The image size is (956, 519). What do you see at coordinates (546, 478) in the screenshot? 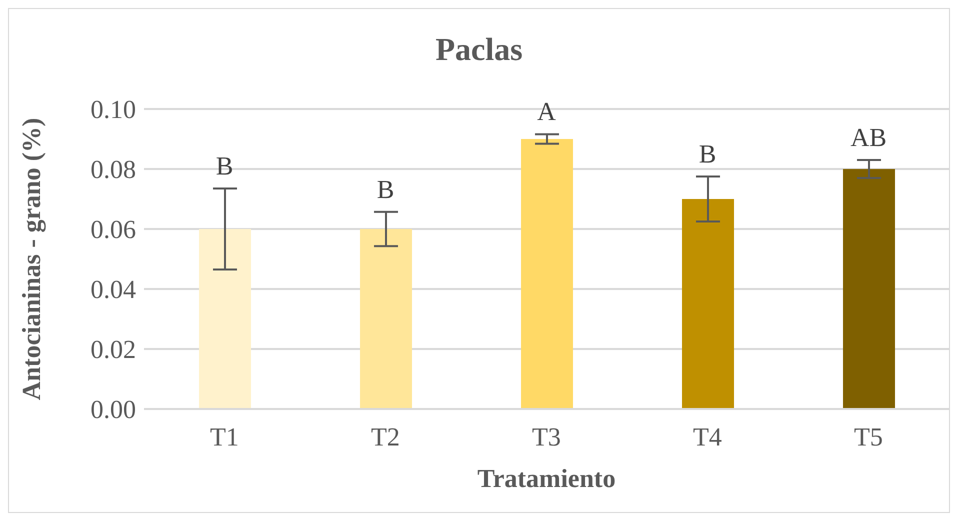
I see `x-axis-title: Tratamiento` at bounding box center [546, 478].